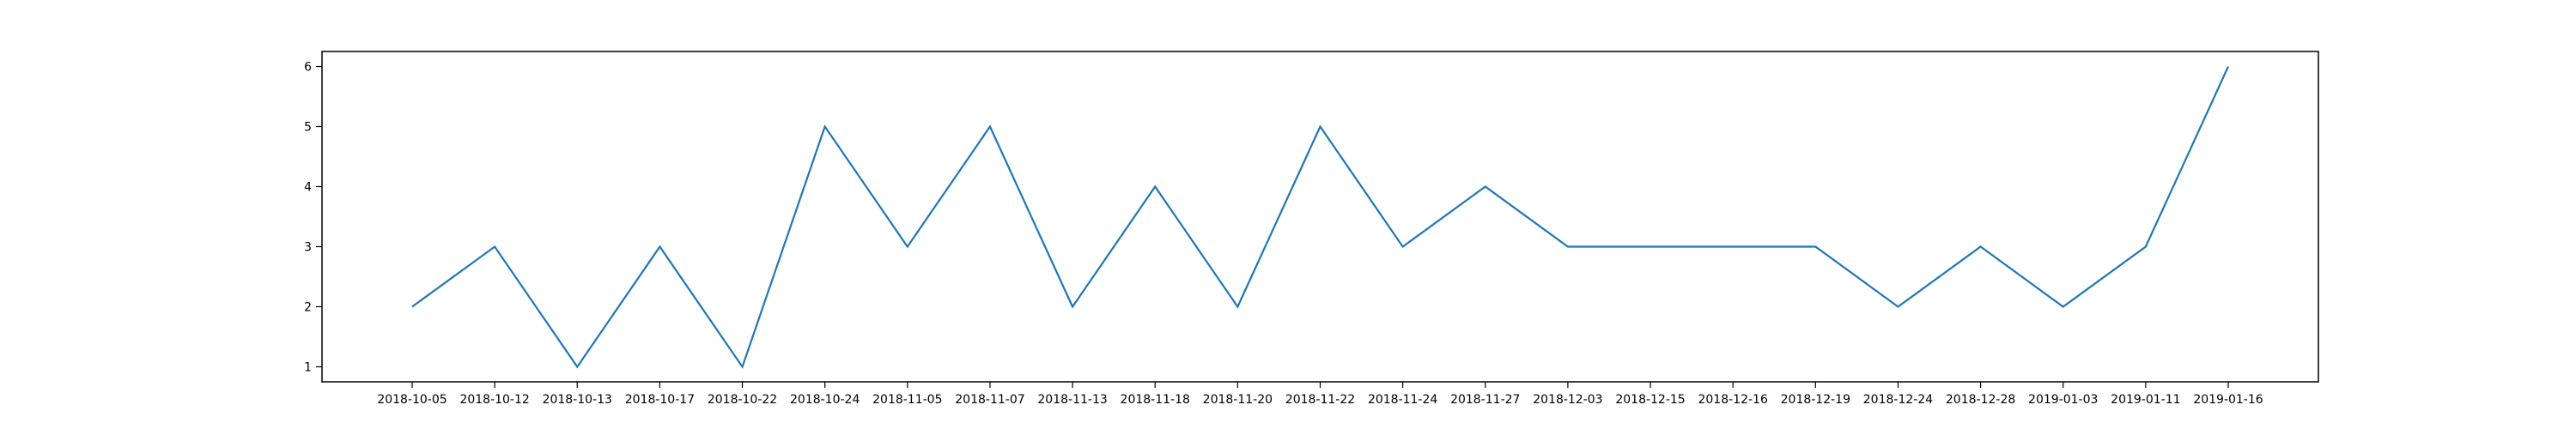 The image size is (2576, 429). What do you see at coordinates (313, 218) in the screenshot?
I see `y-axis: 1 2 3 4 5 6` at bounding box center [313, 218].